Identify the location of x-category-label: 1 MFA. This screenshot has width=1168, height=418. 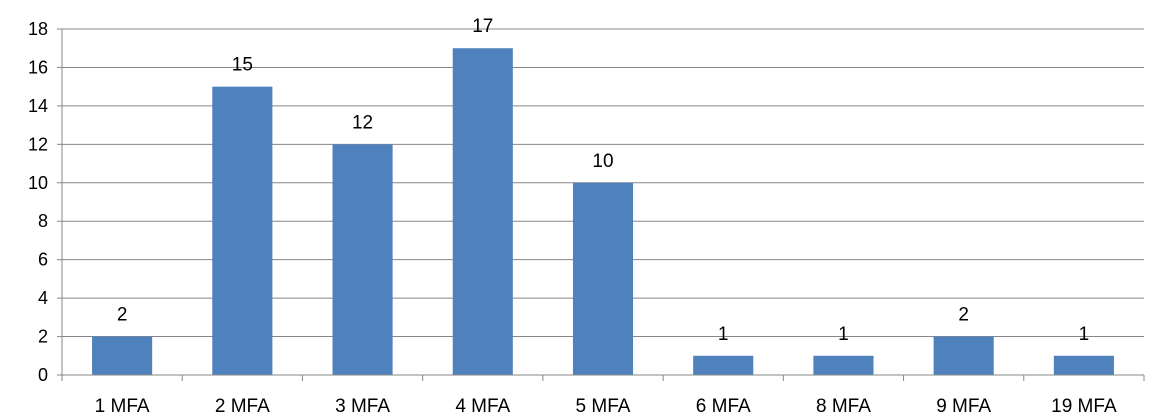
(122, 406).